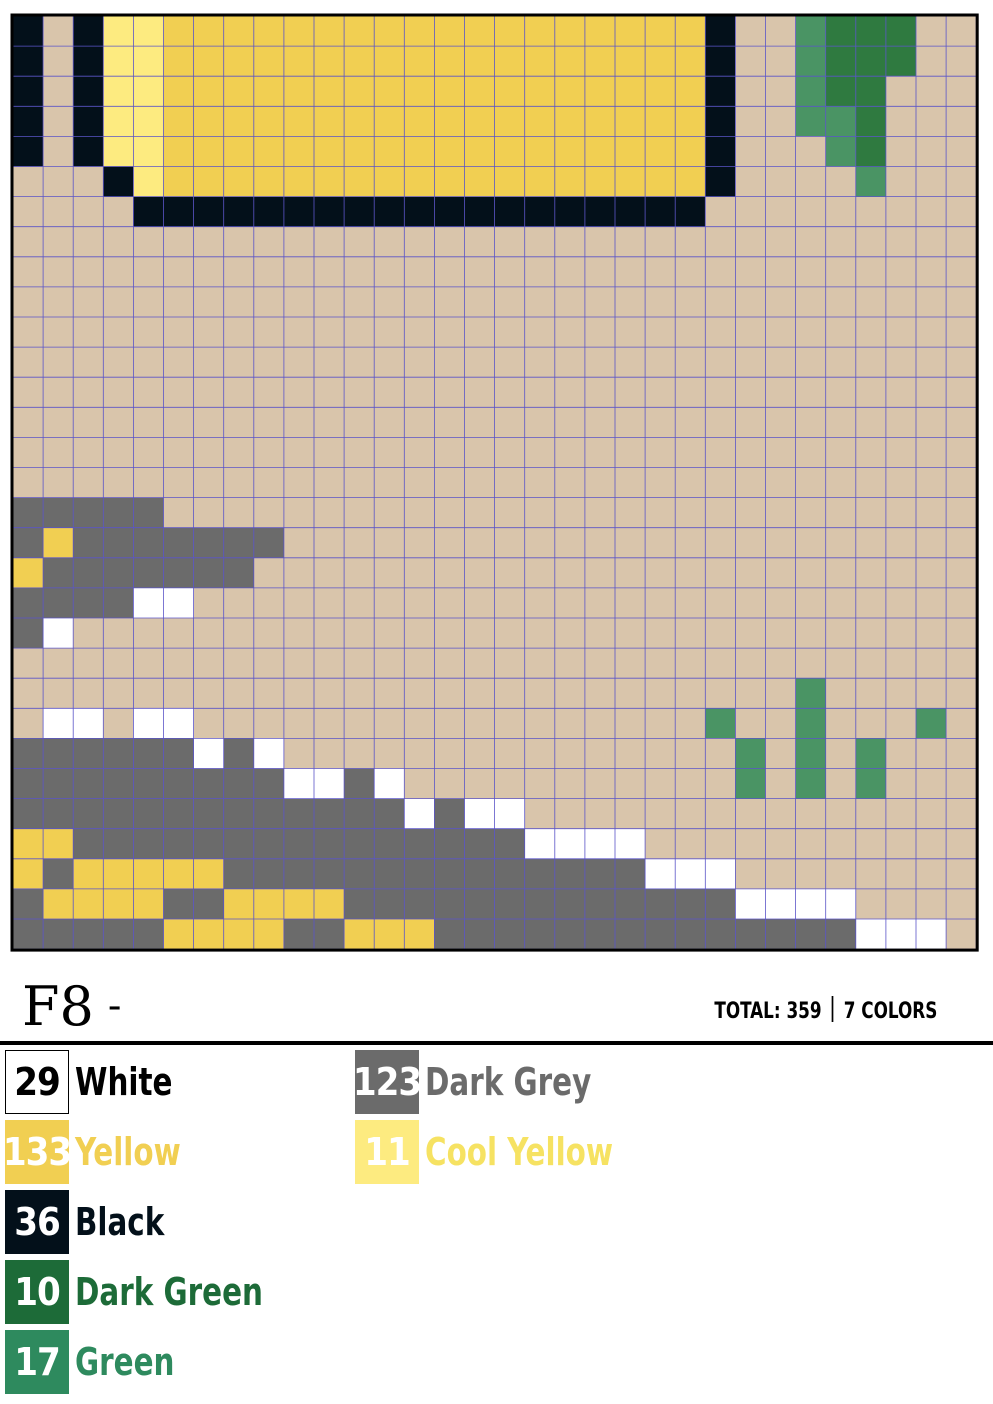  I want to click on legend-name-dark-grey: Dark Grey, so click(508, 1082).